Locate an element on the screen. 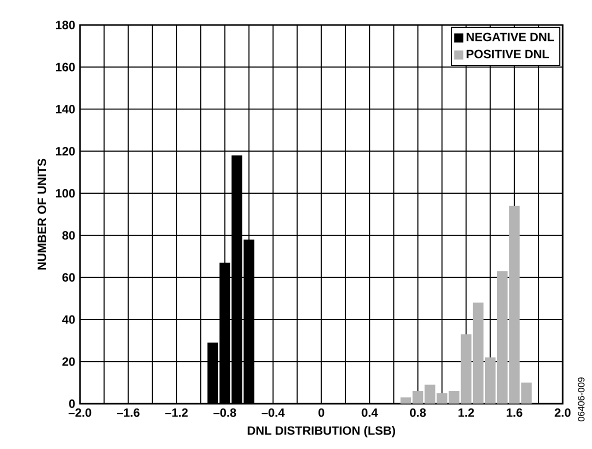 The width and height of the screenshot is (592, 449). y-tick-label: 120 is located at coordinates (65, 151).